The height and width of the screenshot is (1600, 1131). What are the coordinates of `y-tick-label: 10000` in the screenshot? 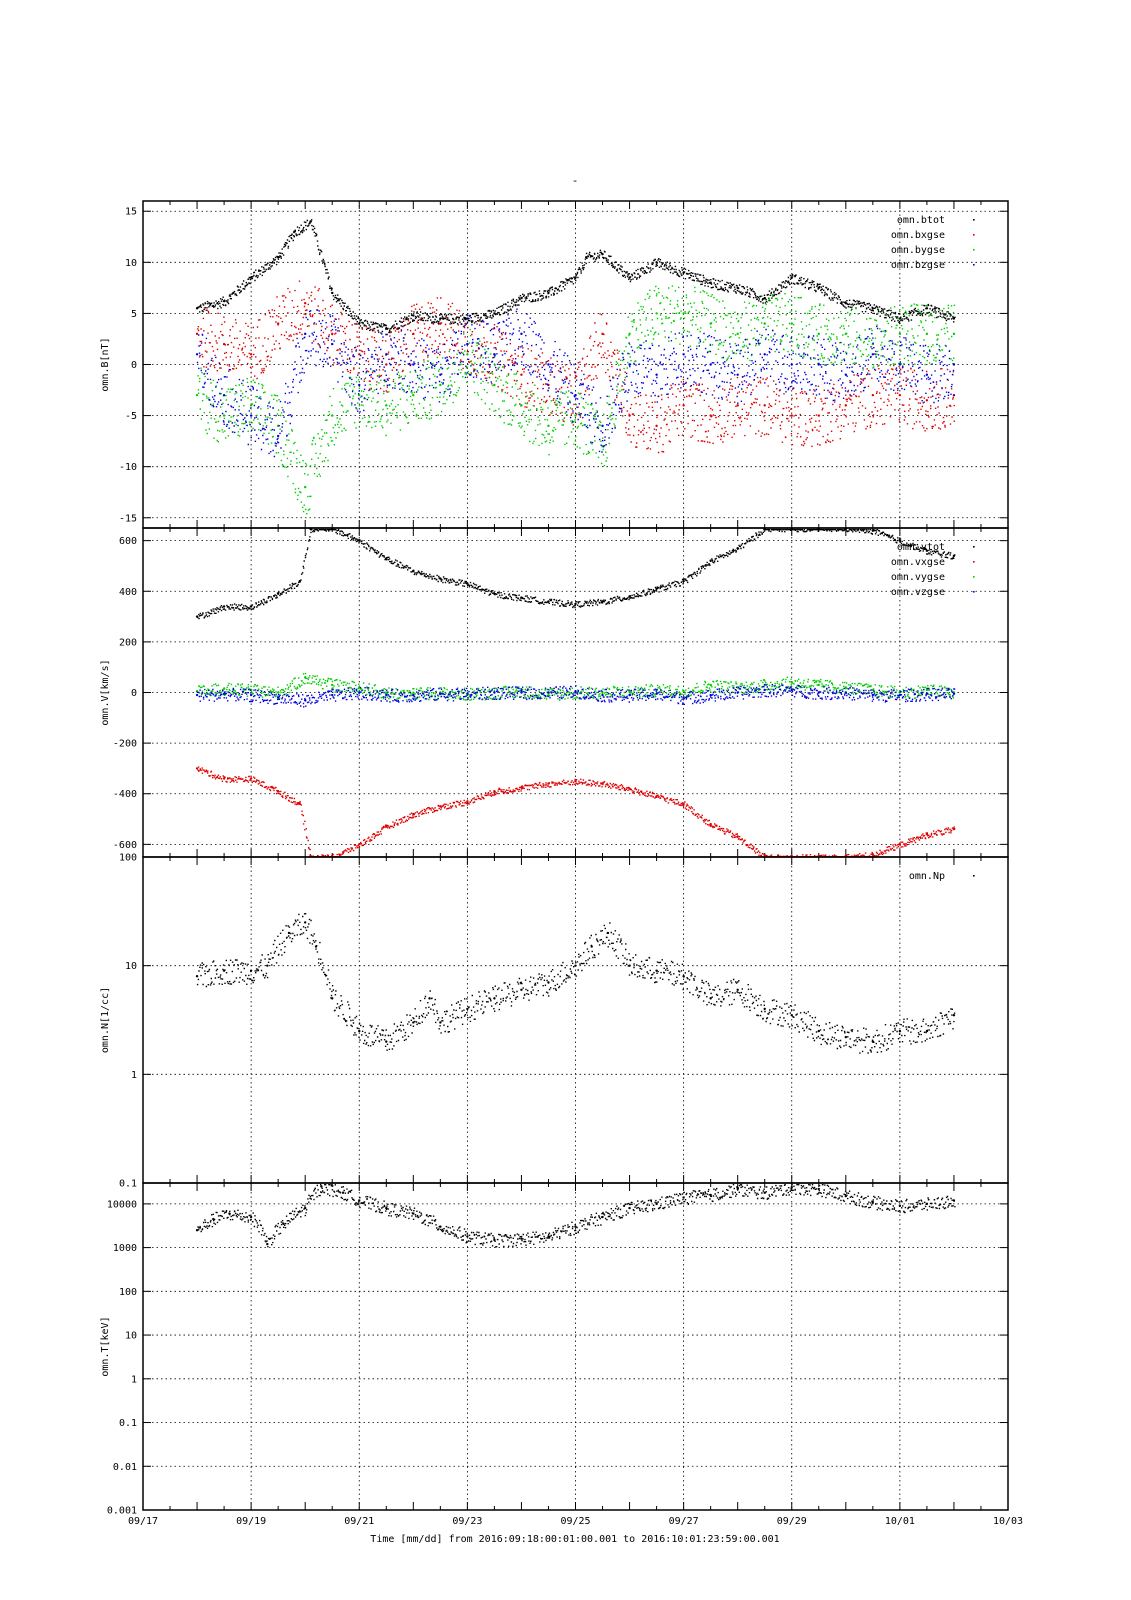 It's located at (122, 1204).